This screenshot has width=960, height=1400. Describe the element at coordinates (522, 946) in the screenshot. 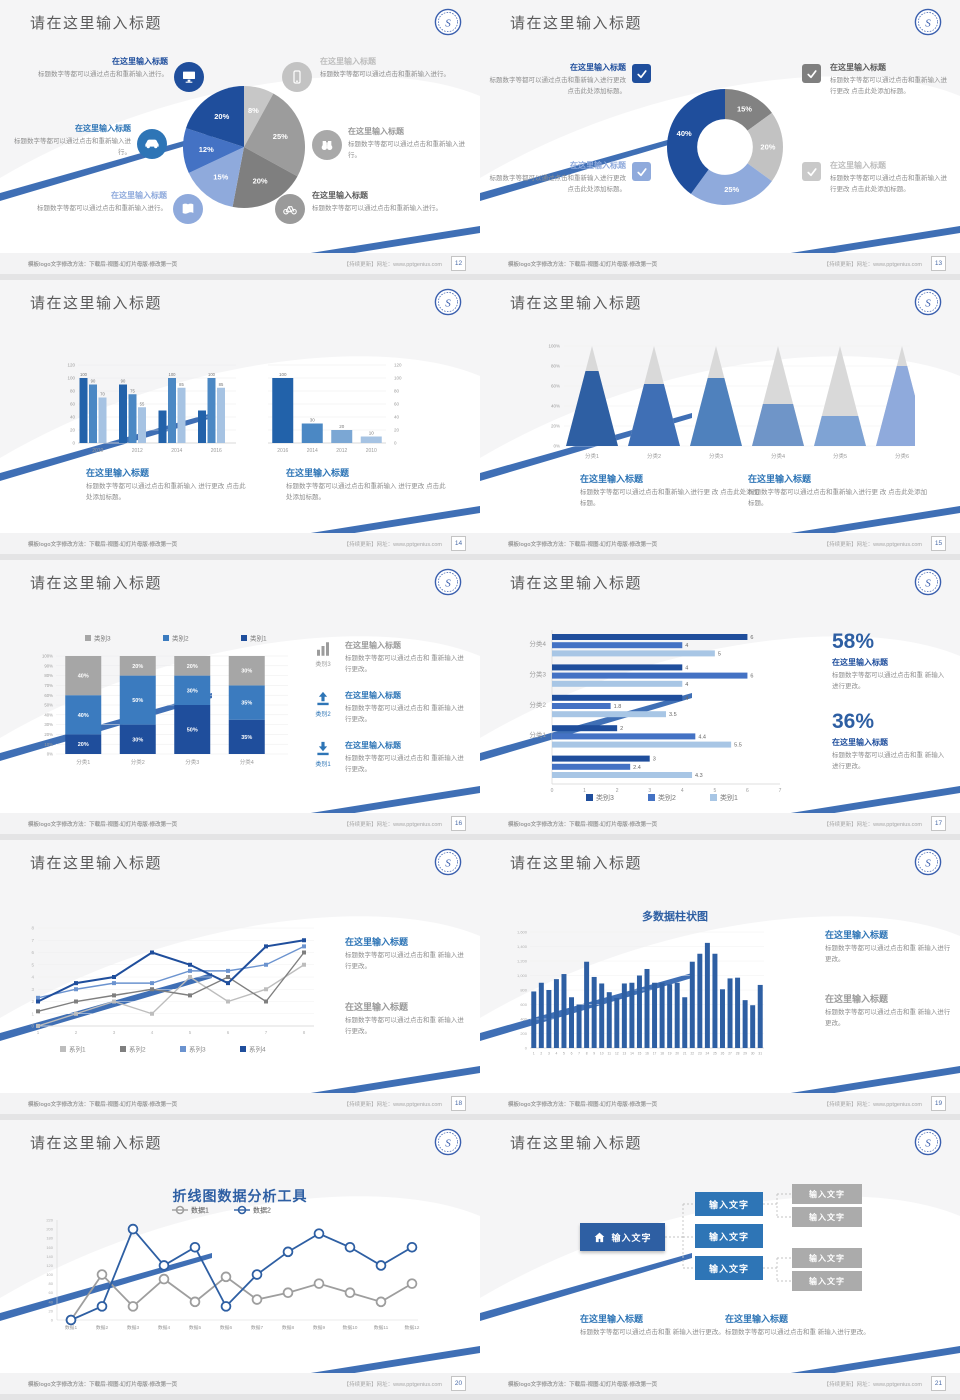

I see `svg-text: 1,400` at that location.